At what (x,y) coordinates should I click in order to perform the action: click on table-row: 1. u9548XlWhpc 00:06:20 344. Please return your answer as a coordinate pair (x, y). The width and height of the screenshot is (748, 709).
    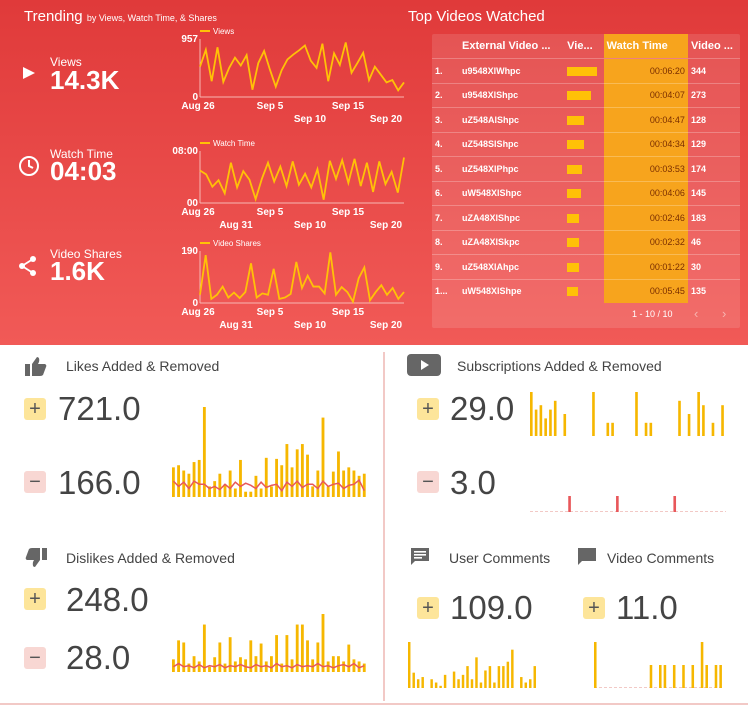
    Looking at the image, I should click on (586, 70).